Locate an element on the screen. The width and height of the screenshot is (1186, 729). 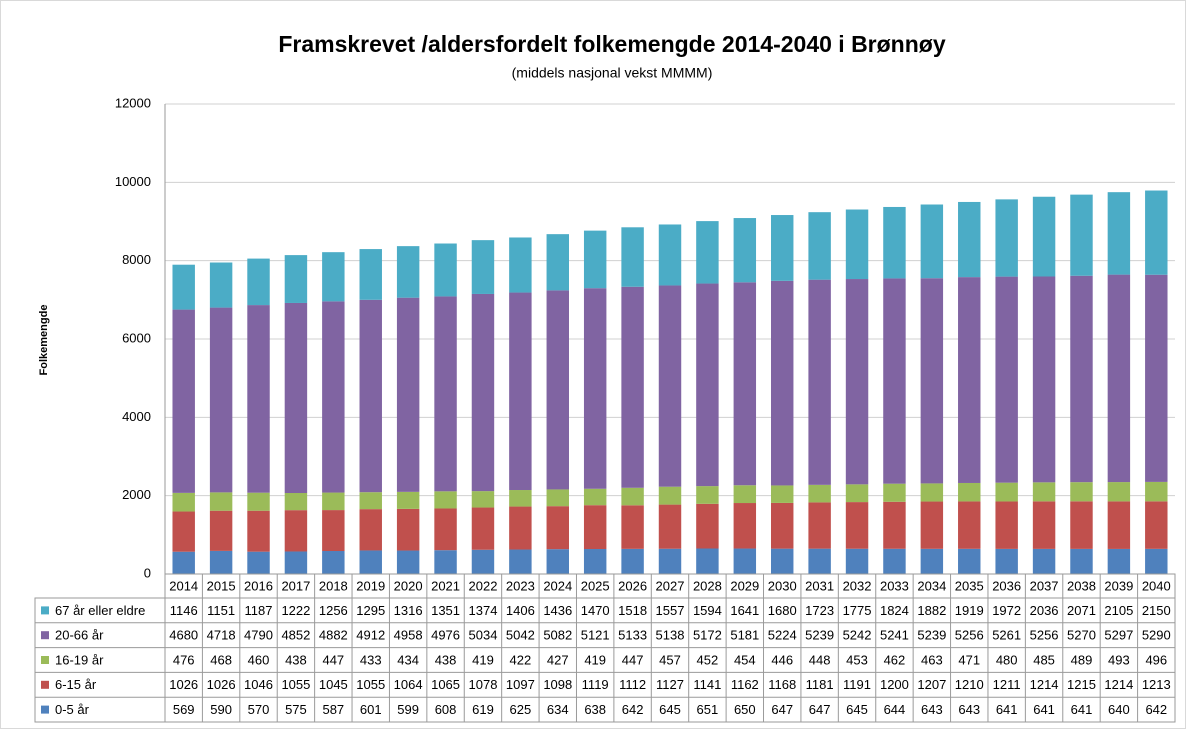
table-value: 643 is located at coordinates (932, 709).